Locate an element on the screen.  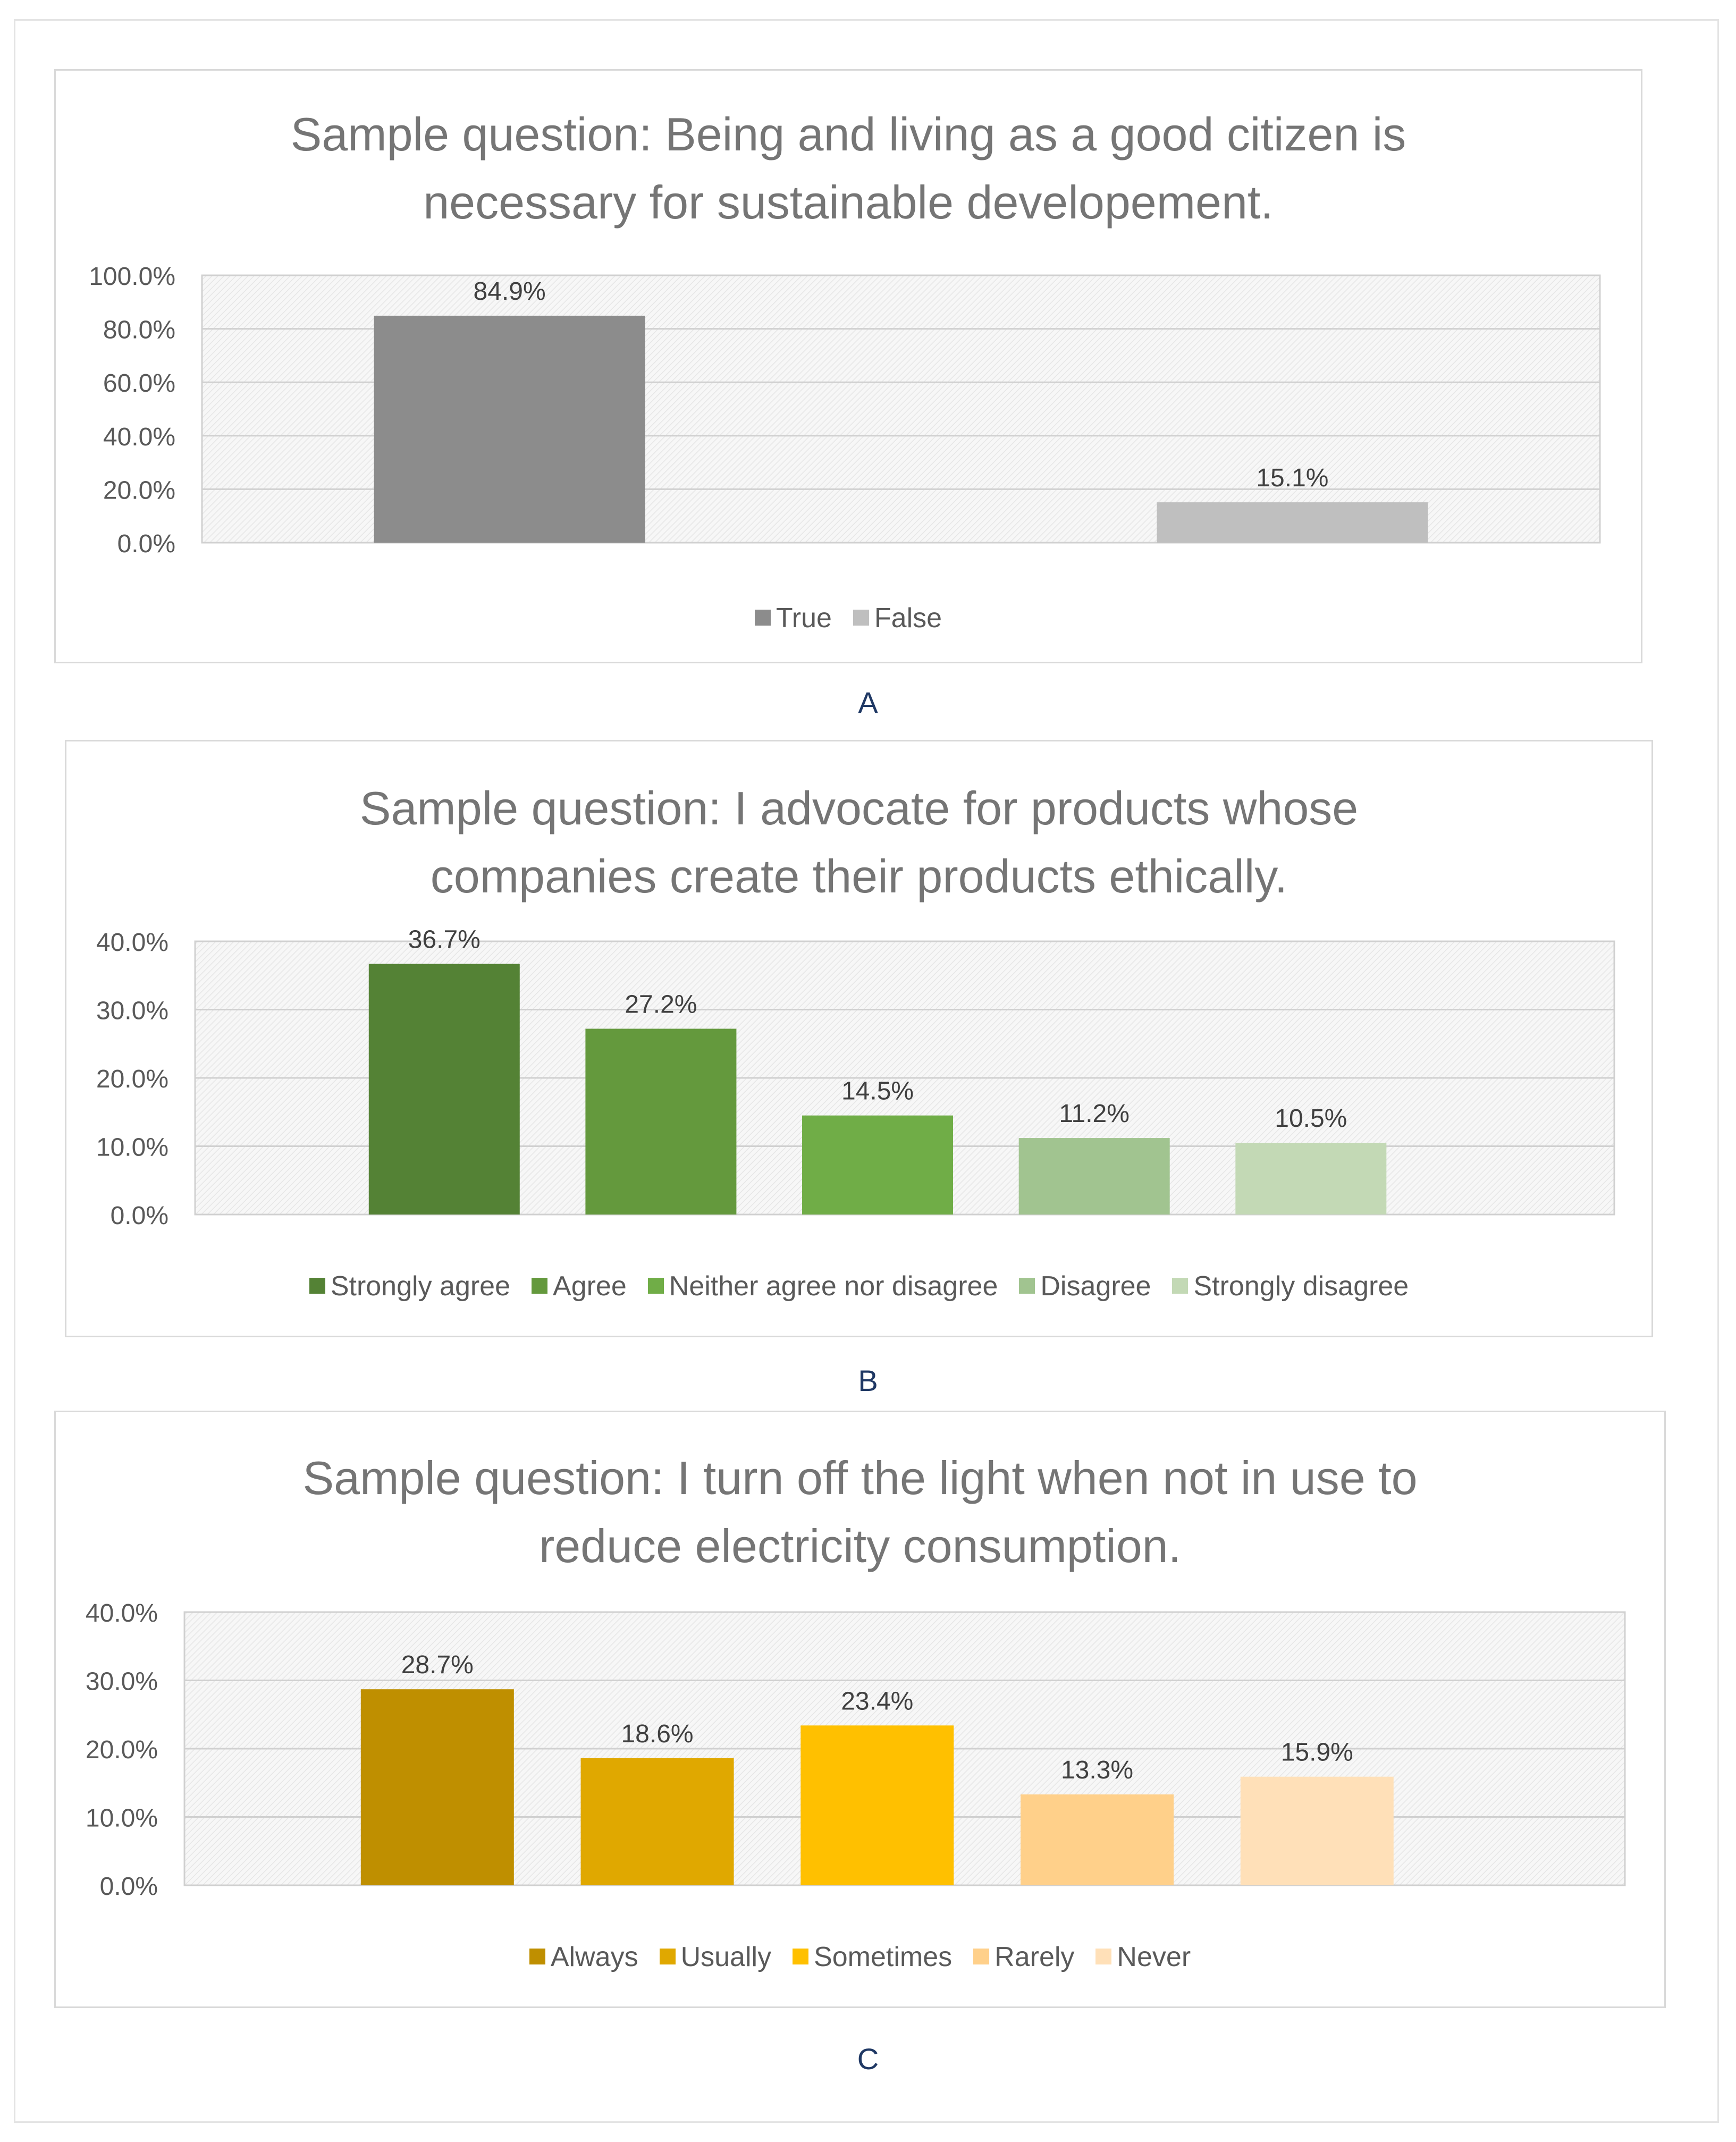
data-label-c: 13.3% is located at coordinates (1097, 1770).